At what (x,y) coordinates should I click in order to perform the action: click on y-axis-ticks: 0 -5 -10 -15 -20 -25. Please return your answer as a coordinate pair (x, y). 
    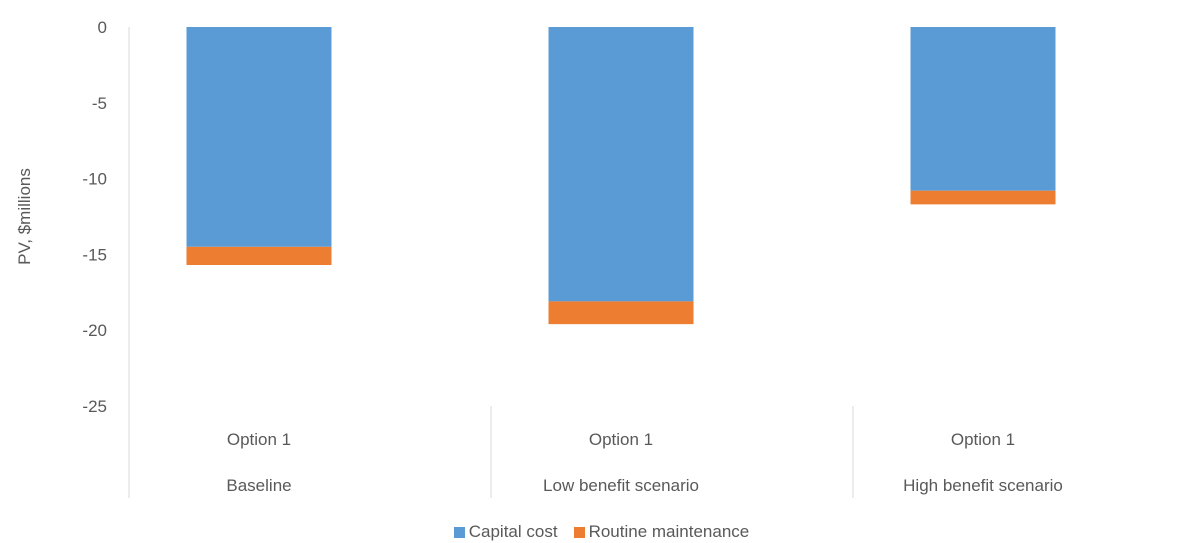
    Looking at the image, I should click on (94, 217).